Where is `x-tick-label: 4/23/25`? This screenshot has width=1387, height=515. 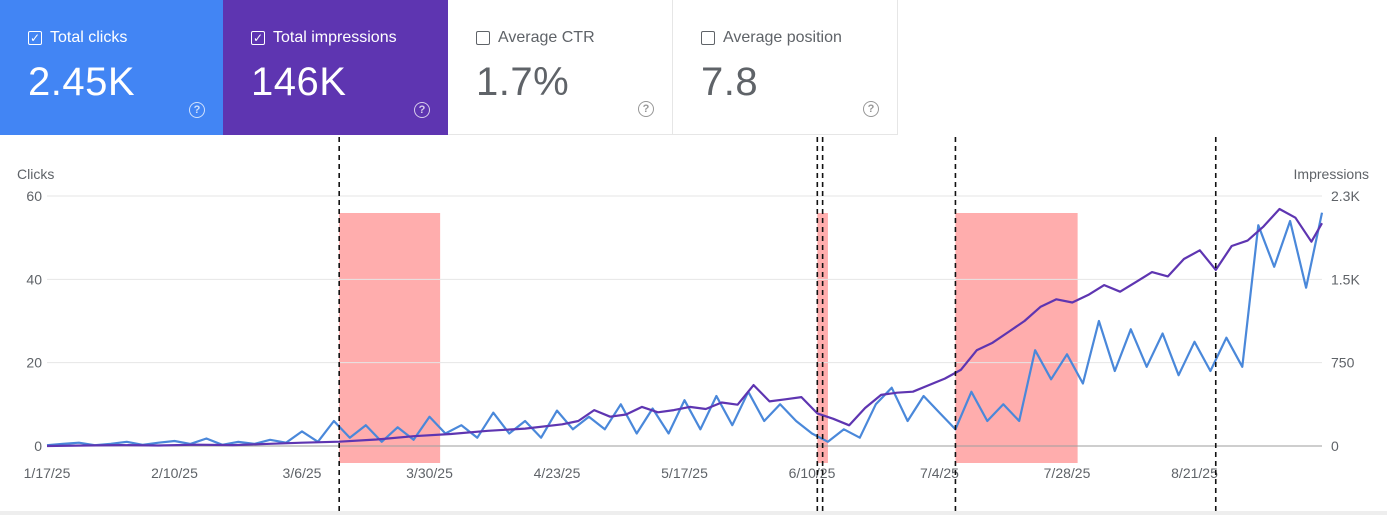 x-tick-label: 4/23/25 is located at coordinates (557, 473).